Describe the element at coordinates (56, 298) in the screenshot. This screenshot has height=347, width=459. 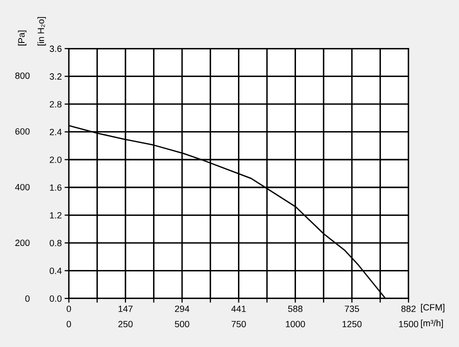
I see `y-tick-label: 0.0` at that location.